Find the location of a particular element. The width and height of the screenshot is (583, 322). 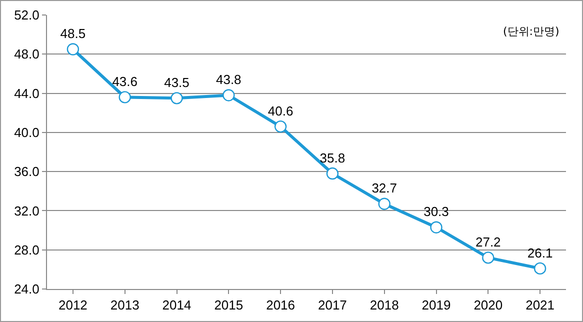

x-tick-label: 2015 is located at coordinates (229, 305).